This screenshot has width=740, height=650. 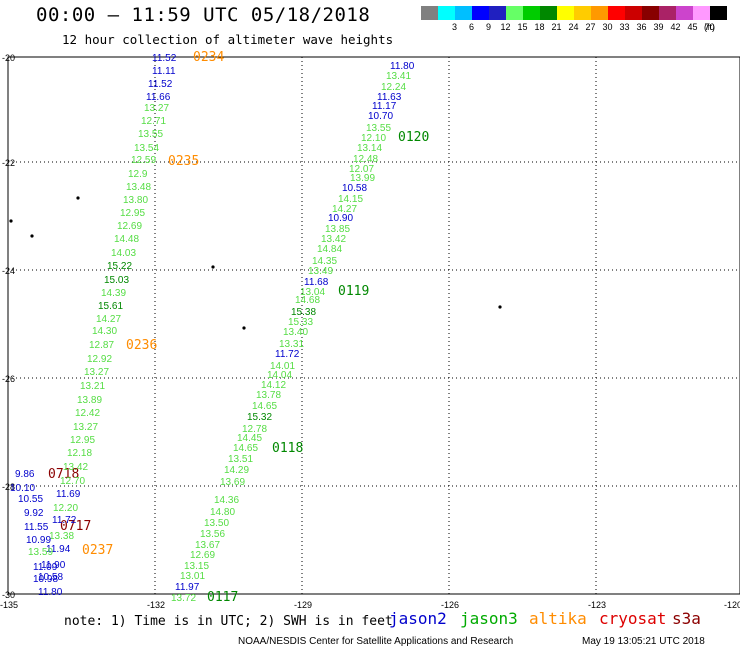 I want to click on wave-height-value: 10.98, so click(x=45, y=579).